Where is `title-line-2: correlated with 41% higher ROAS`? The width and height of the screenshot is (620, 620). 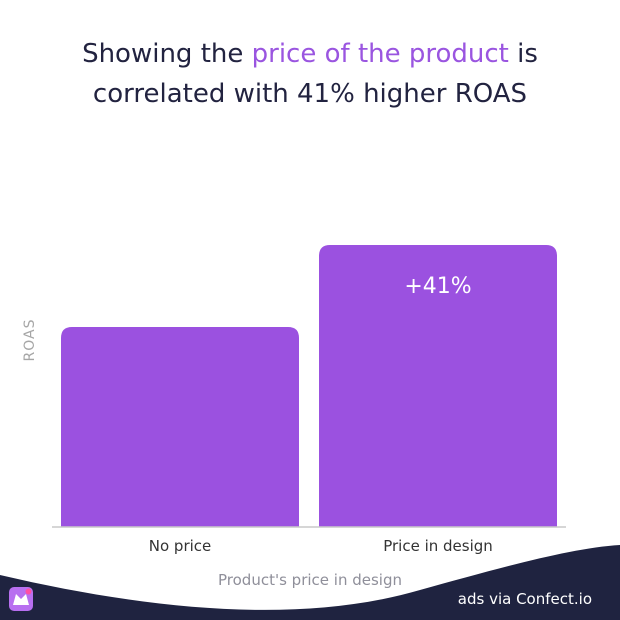
title-line-2: correlated with 41% higher ROAS is located at coordinates (310, 94).